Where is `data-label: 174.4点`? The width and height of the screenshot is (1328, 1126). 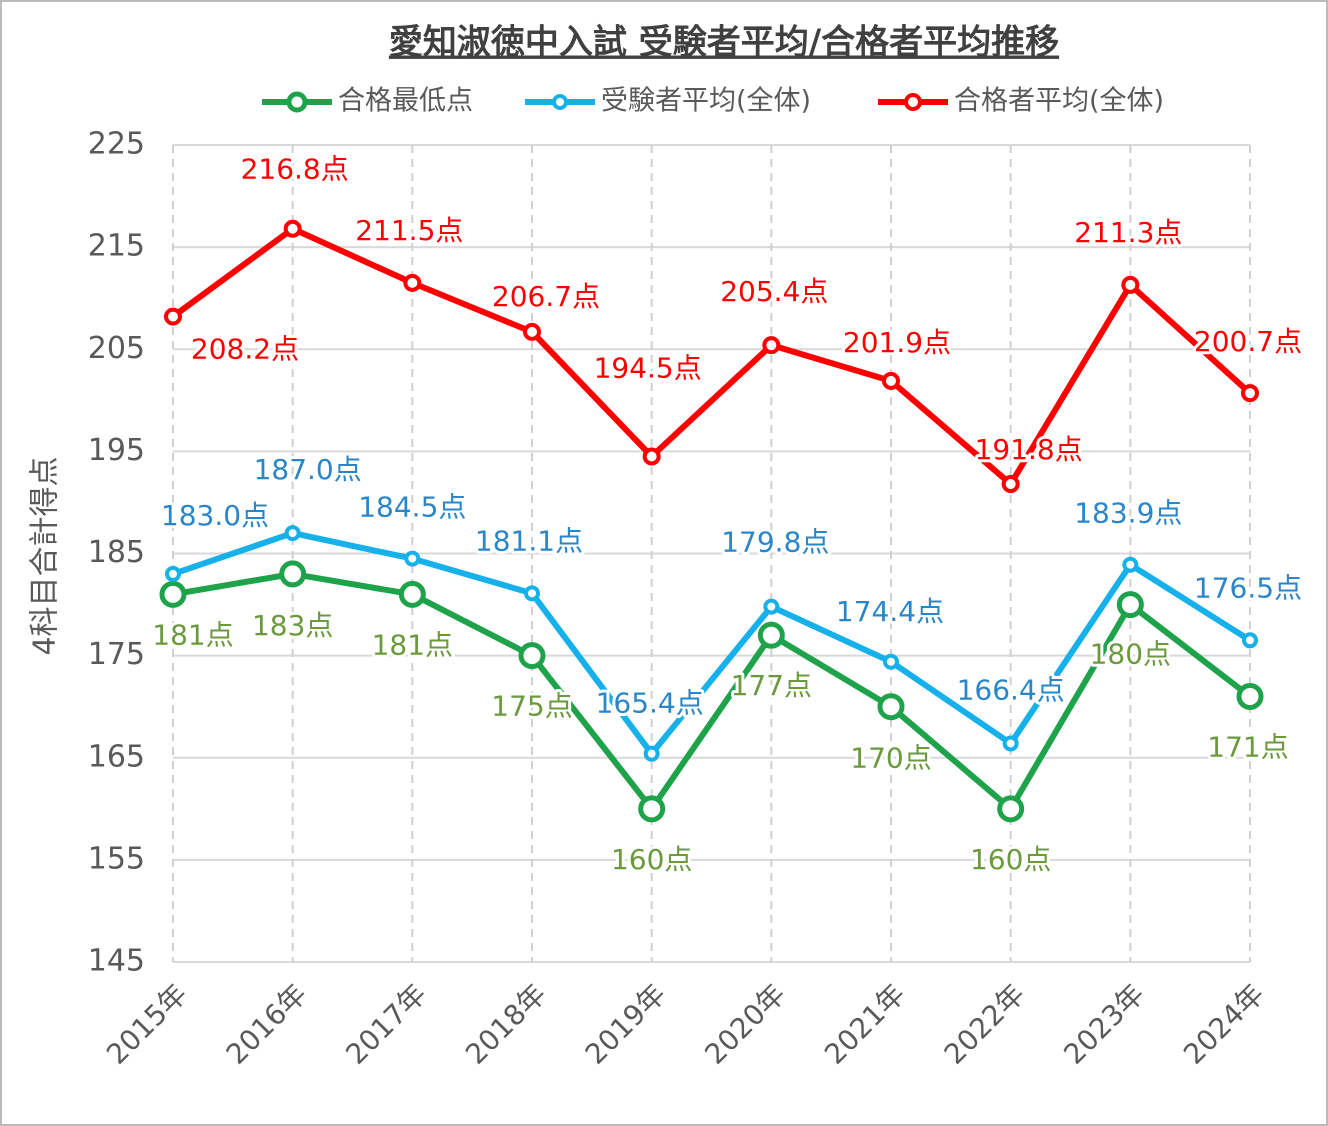 data-label: 174.4点 is located at coordinates (890, 611).